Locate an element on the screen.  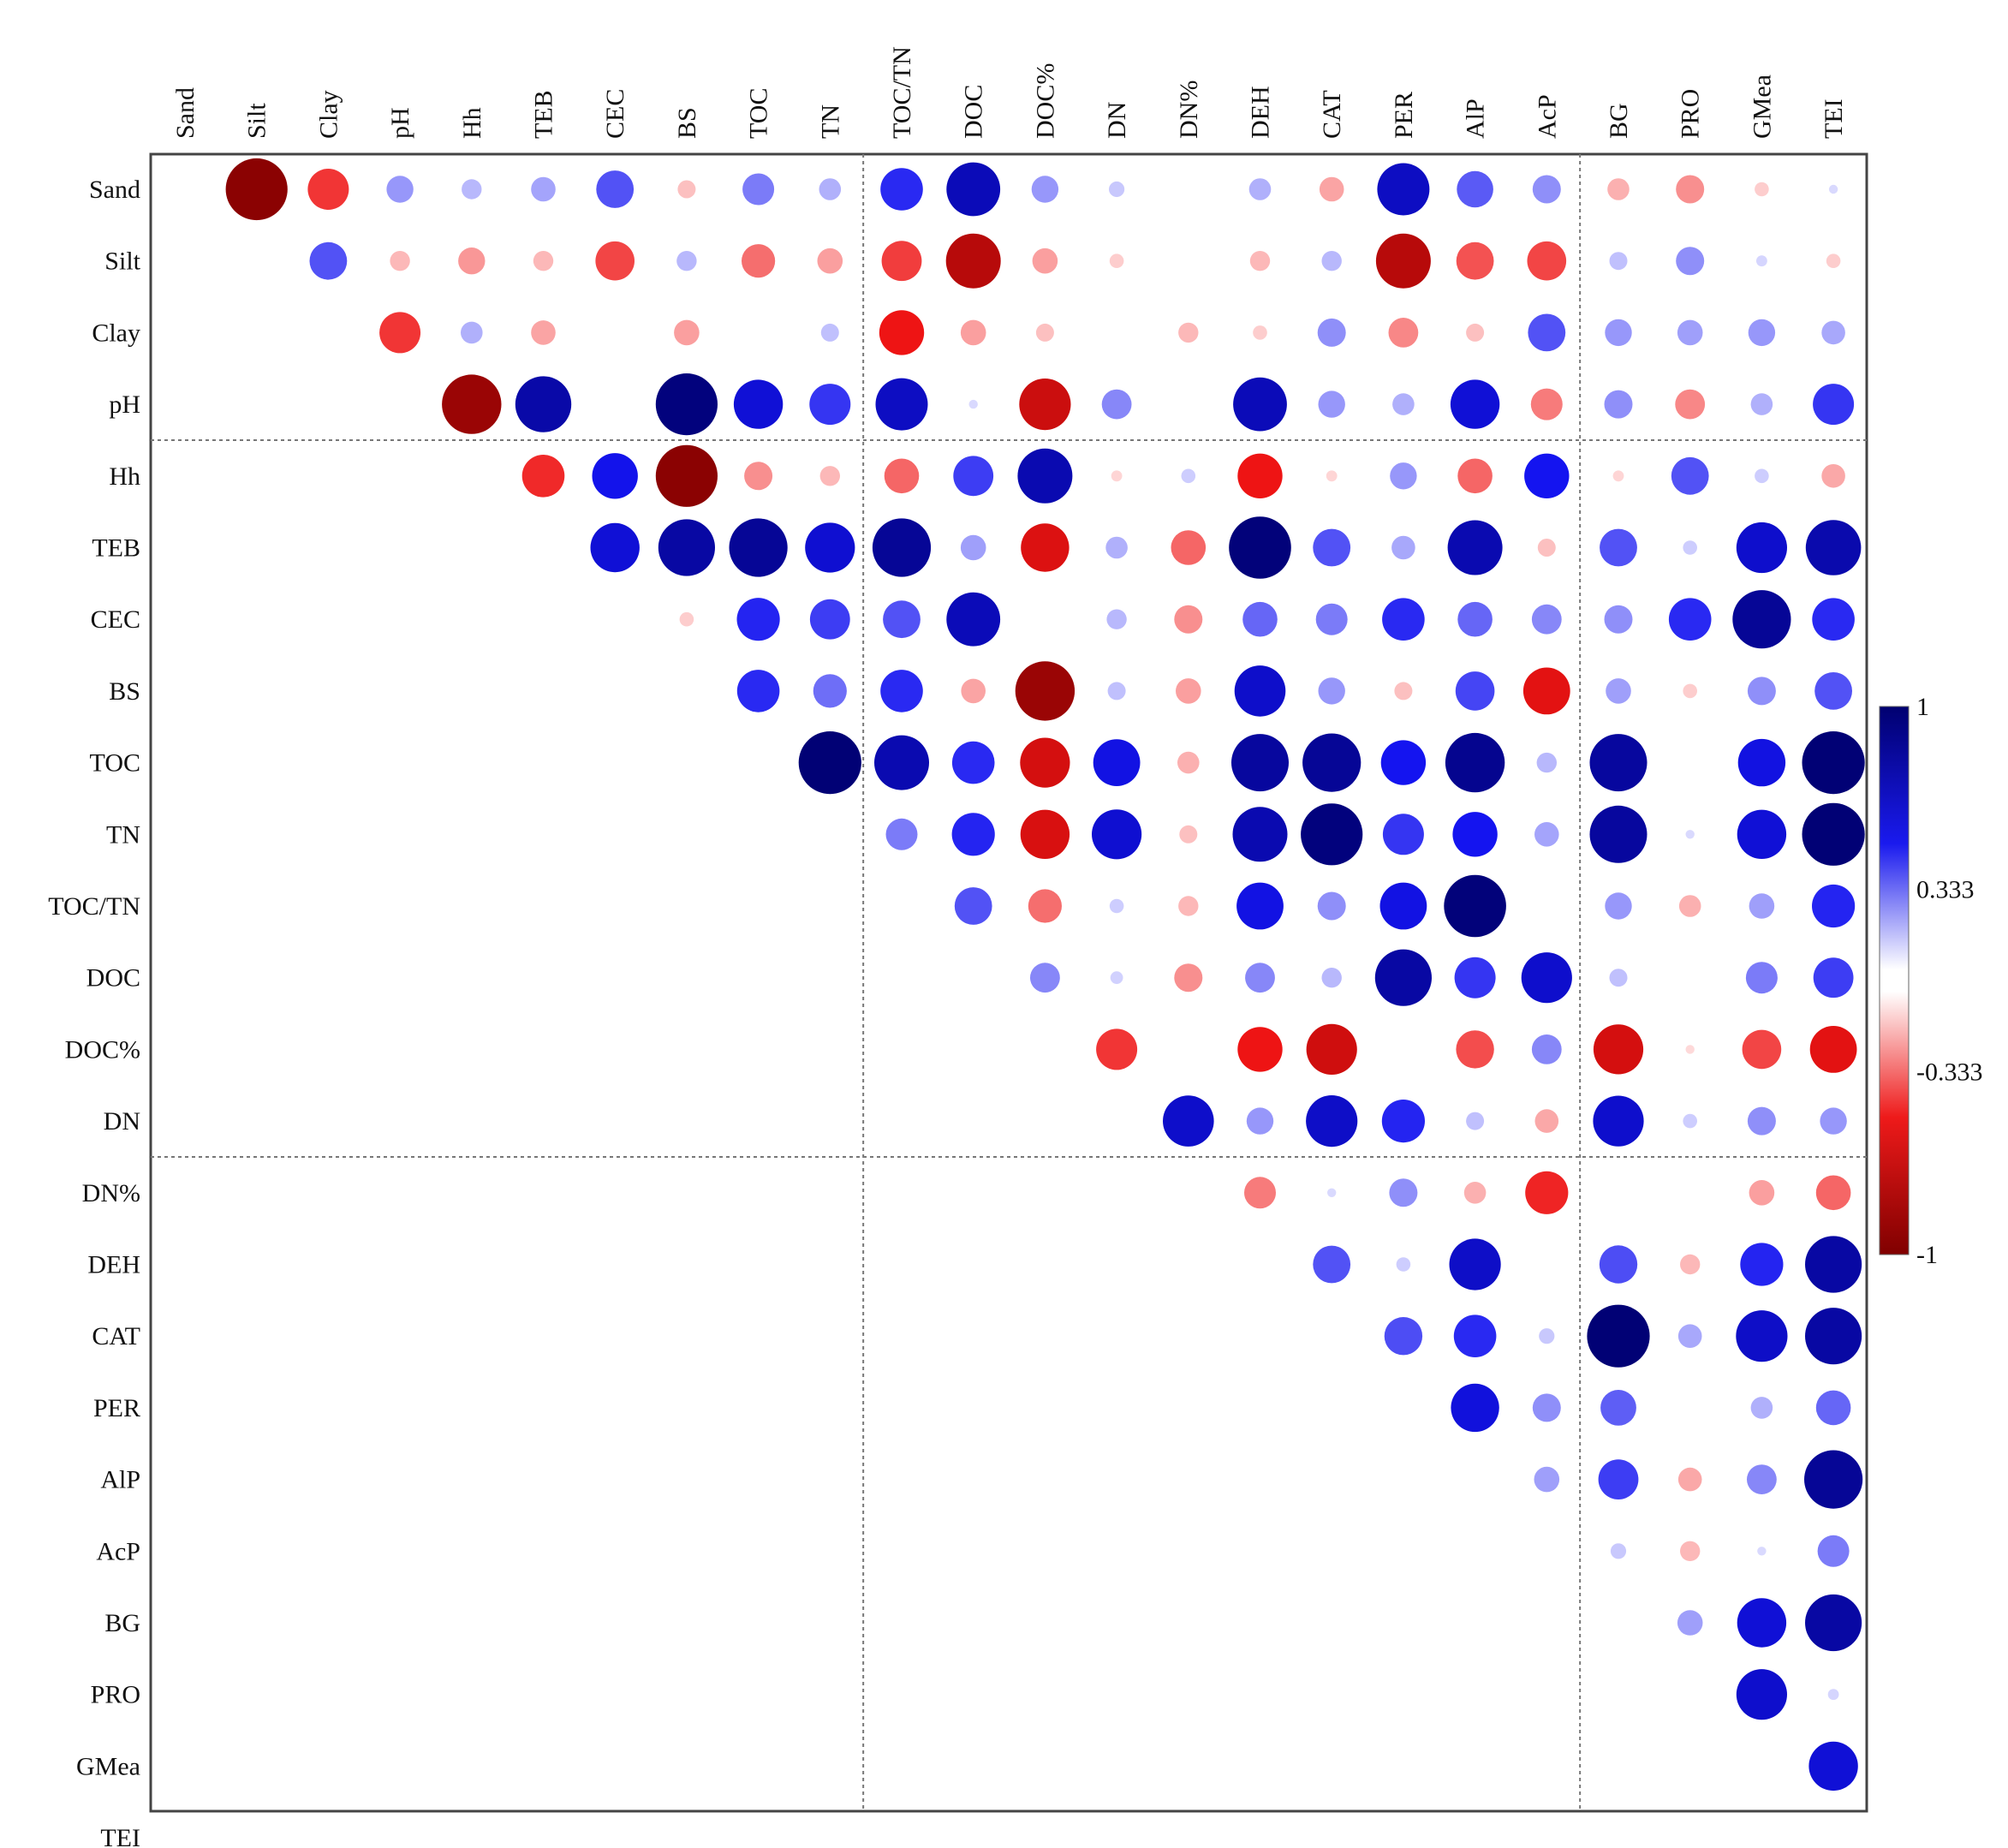
row-label: GMea is located at coordinates (108, 1766).